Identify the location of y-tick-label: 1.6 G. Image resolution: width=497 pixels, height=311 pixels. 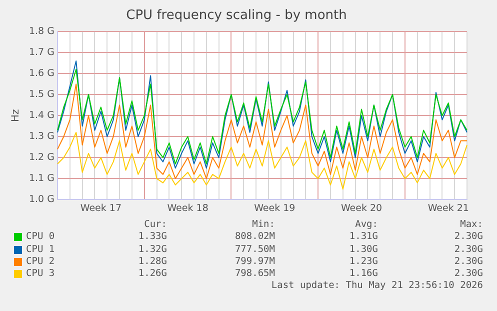
(41, 74).